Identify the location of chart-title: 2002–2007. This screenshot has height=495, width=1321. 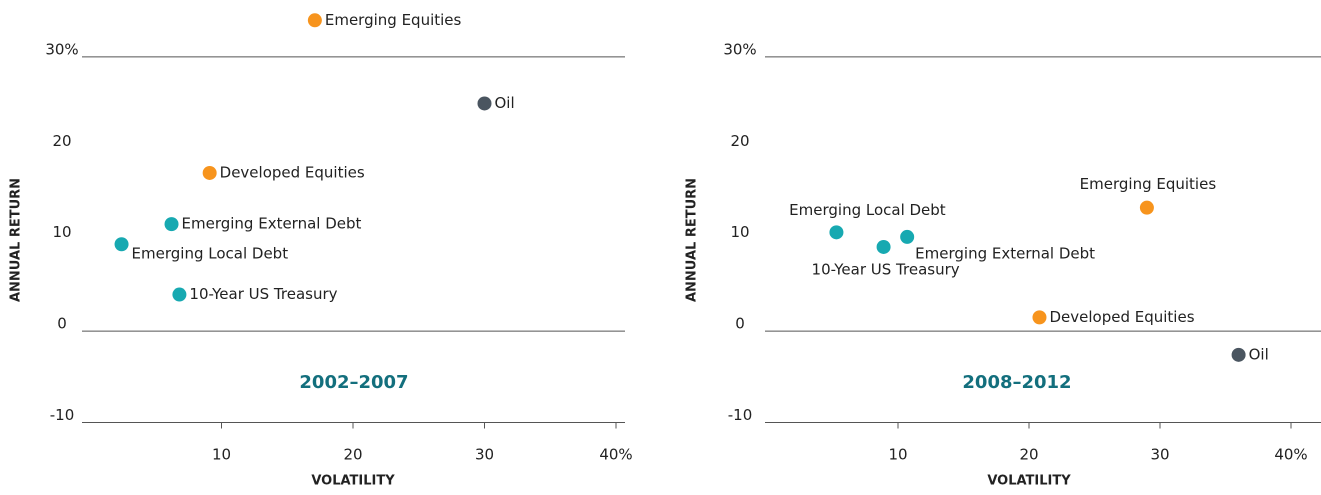
(353, 382).